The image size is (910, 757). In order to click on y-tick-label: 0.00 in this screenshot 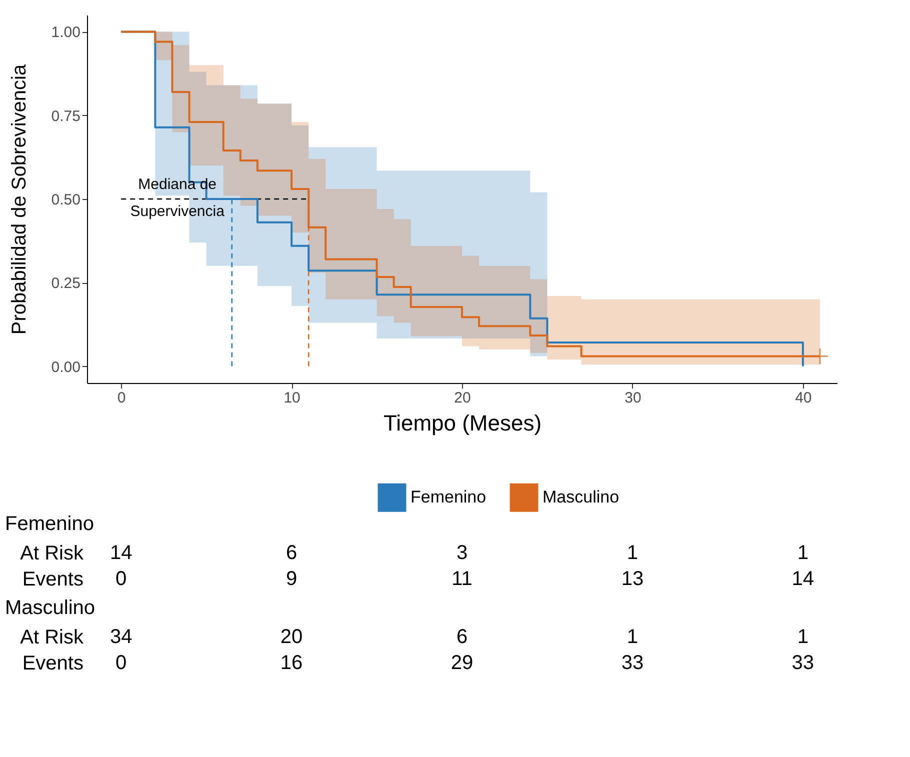, I will do `click(65, 367)`.